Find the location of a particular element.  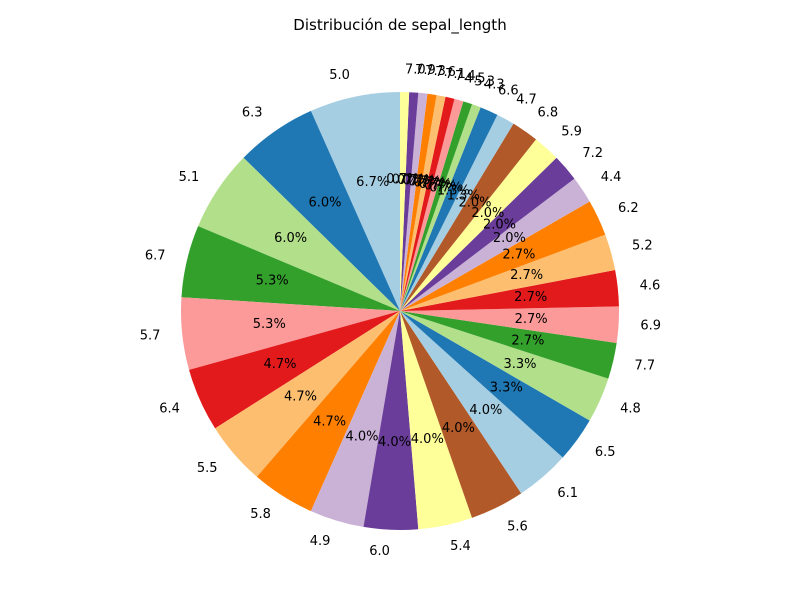

pie-slice-4.8 is located at coordinates (504, 366).